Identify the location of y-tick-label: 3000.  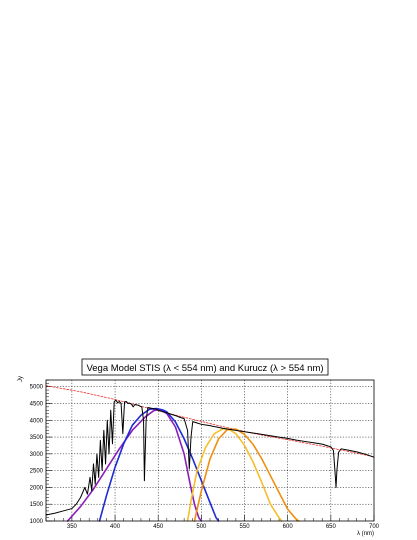
(37, 455).